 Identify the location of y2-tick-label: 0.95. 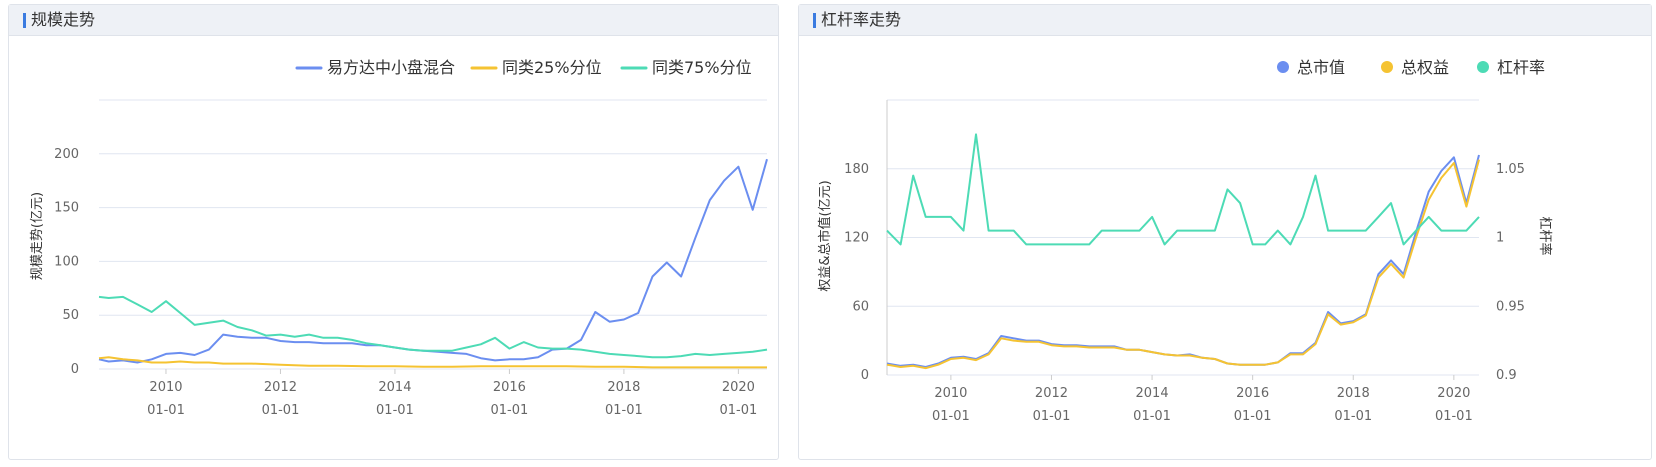
(1510, 306).